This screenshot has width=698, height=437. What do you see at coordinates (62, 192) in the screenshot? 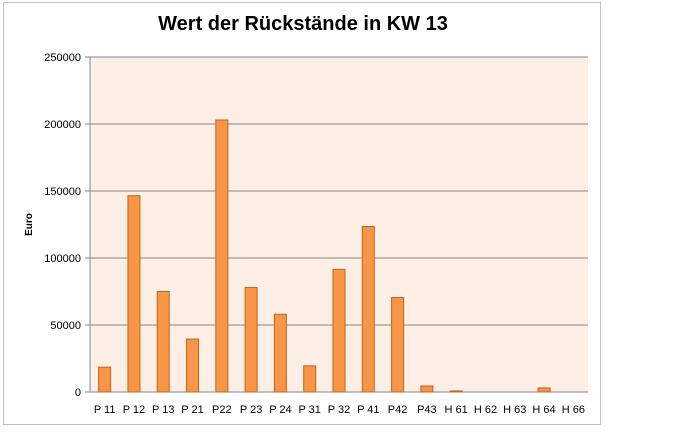
I see `y-tick-label: 150000` at bounding box center [62, 192].